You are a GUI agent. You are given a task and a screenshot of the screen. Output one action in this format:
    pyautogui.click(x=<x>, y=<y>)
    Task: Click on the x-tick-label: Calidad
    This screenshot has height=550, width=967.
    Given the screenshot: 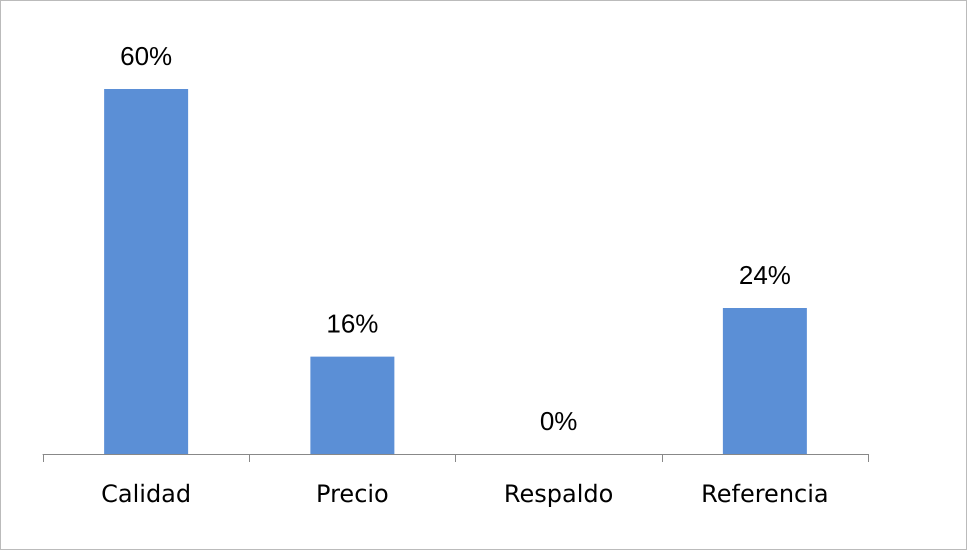 What is the action you would take?
    pyautogui.click(x=146, y=494)
    